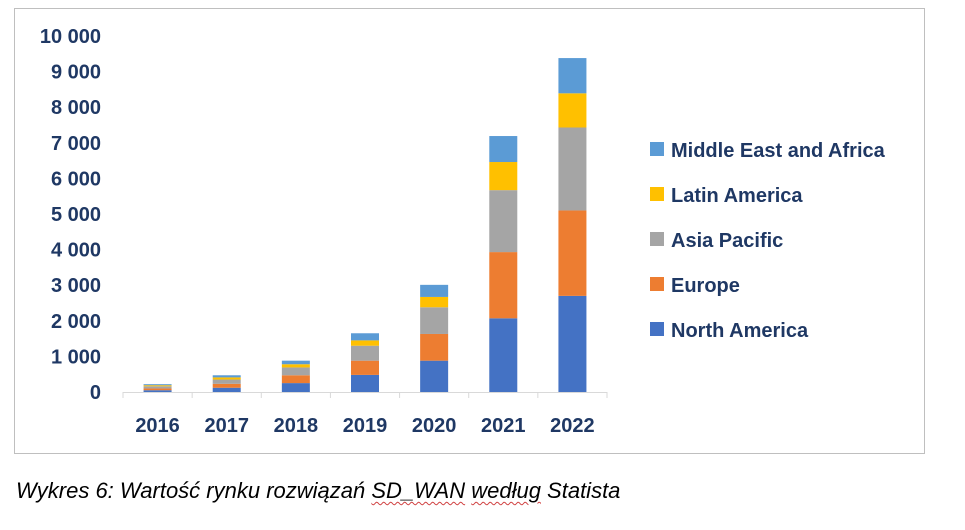 The height and width of the screenshot is (530, 965). I want to click on y-tick-label: 7 000, so click(76, 144).